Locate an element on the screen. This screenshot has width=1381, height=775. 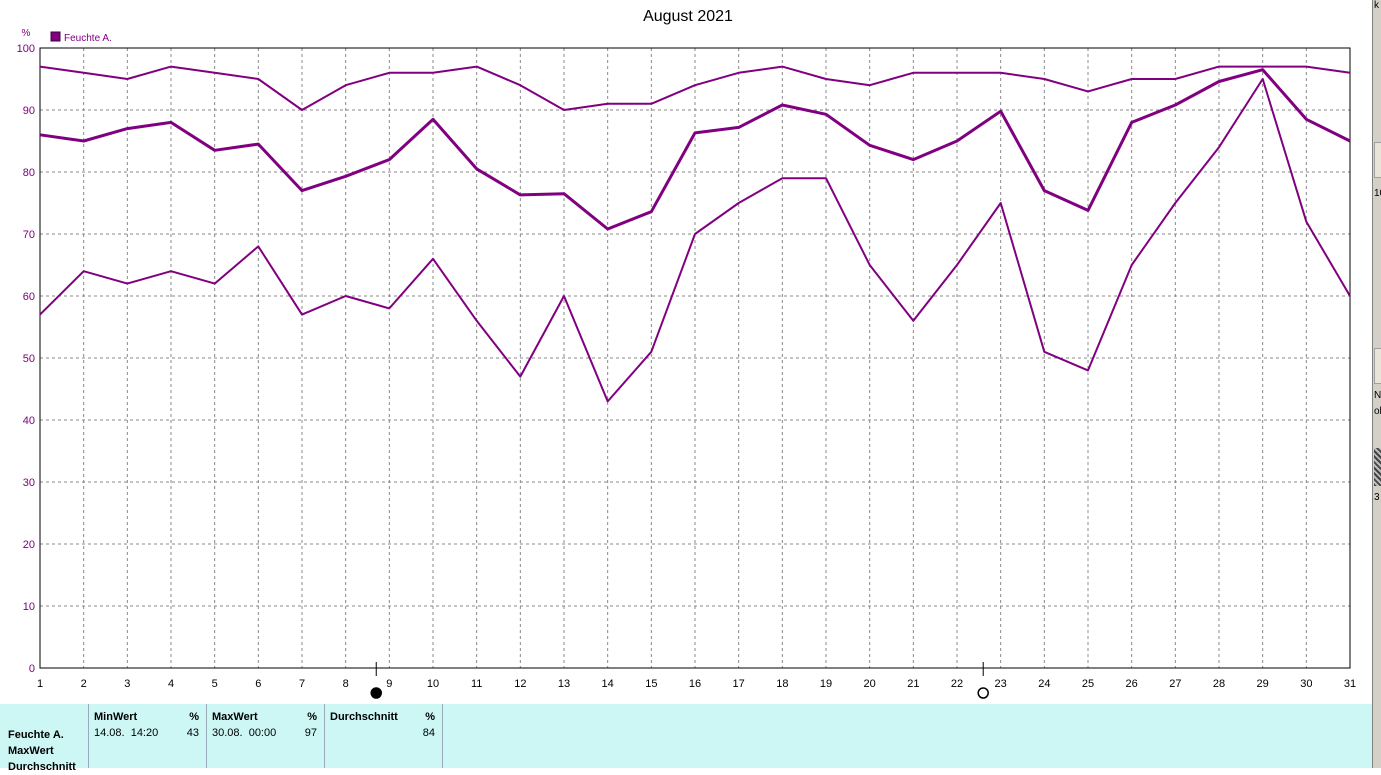
x-tick-label: 3 is located at coordinates (127, 684).